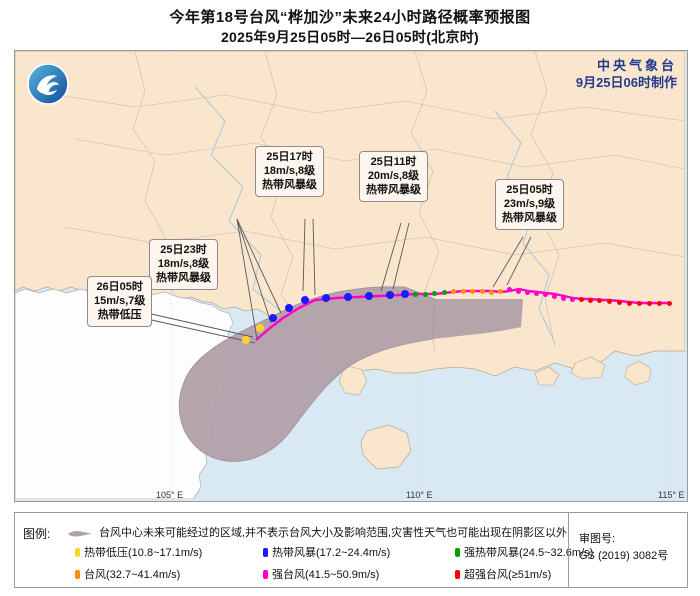  Describe the element at coordinates (289, 157) in the screenshot. I see `callout-time: 25日17时` at that location.